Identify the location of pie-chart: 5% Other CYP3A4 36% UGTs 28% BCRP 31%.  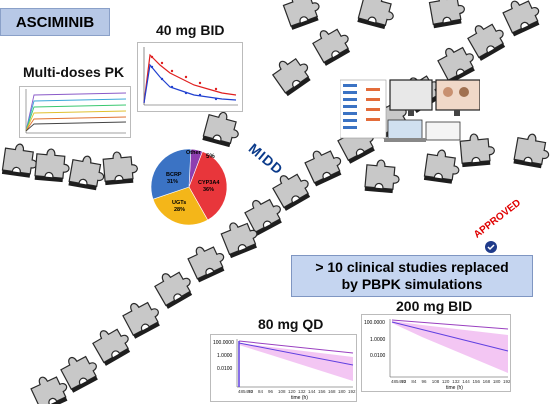
(189, 187).